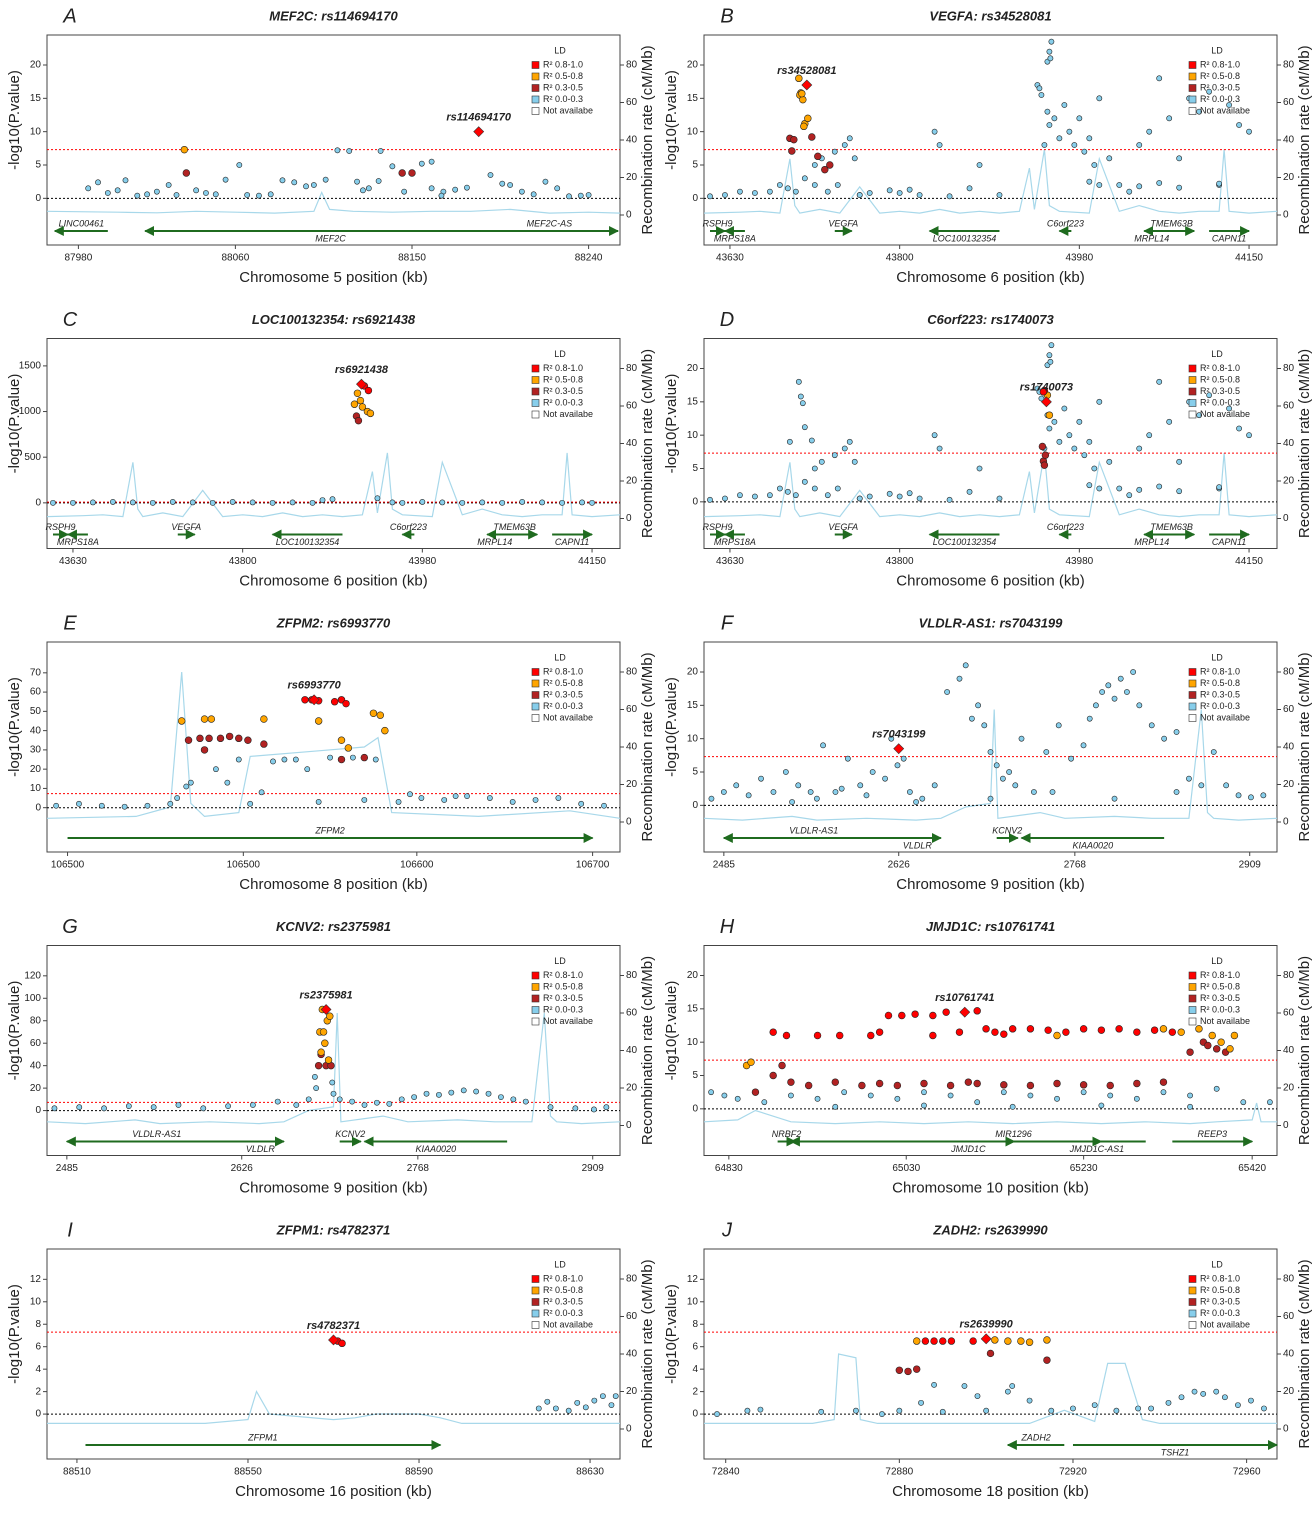 Image resolution: width=1314 pixels, height=1519 pixels. Describe the element at coordinates (899, 735) in the screenshot. I see `lead-label: rs7043199` at that location.